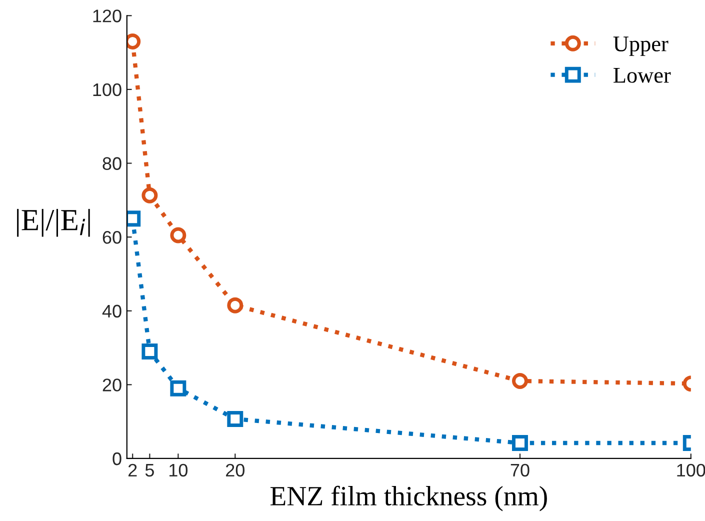  I want to click on x-tick-label: 5, so click(149, 470).